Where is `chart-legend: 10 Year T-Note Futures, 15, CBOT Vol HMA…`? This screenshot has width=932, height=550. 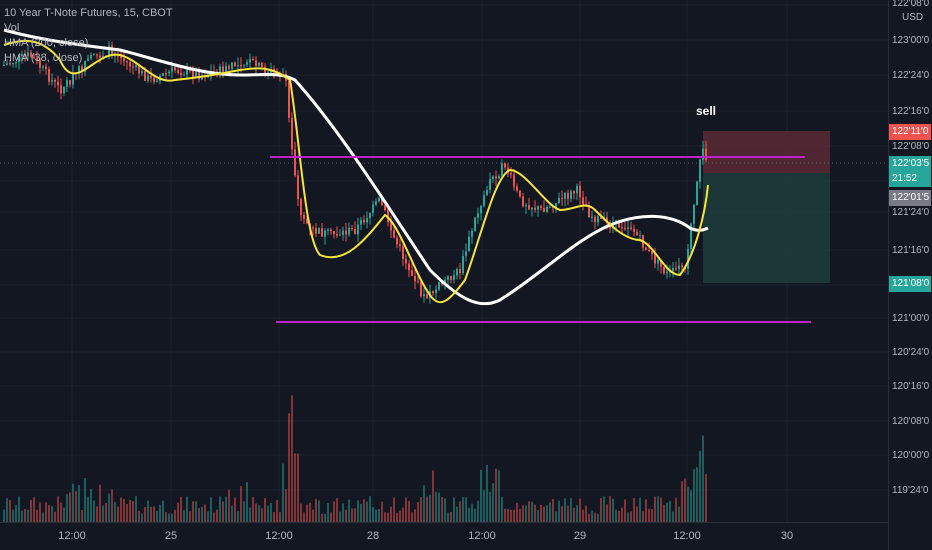
chart-legend: 10 Year T-Note Futures, 15, CBOT Vol HMA… is located at coordinates (88, 36).